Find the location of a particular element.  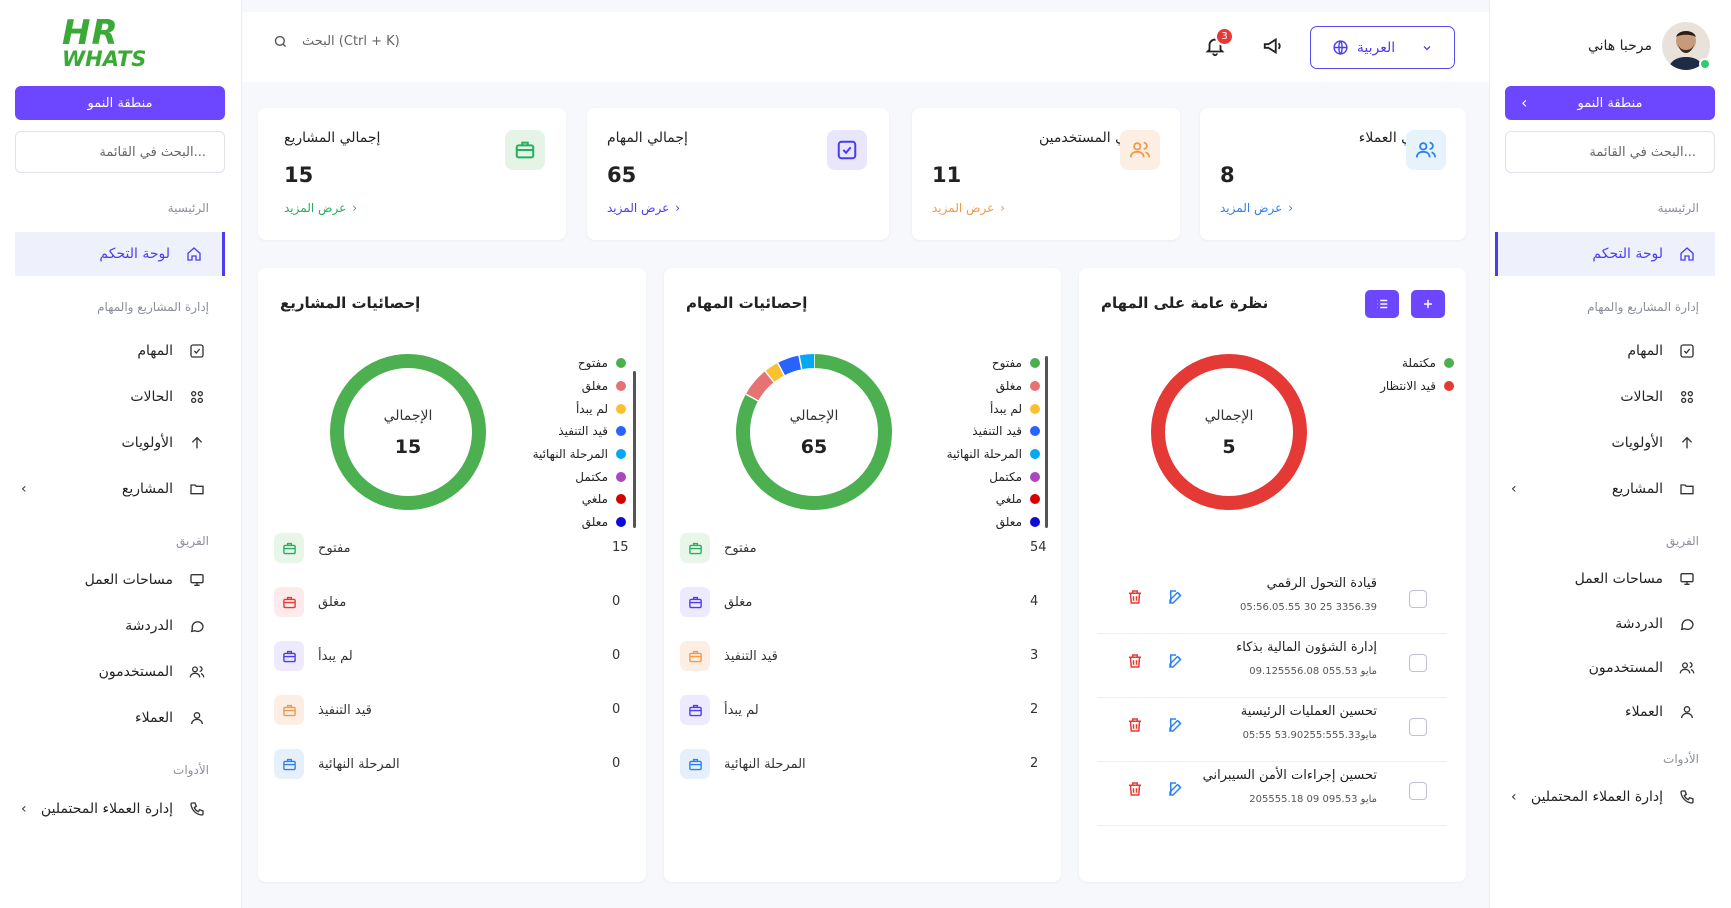

header-search: البحث (Ctrl + K) is located at coordinates (336, 41).